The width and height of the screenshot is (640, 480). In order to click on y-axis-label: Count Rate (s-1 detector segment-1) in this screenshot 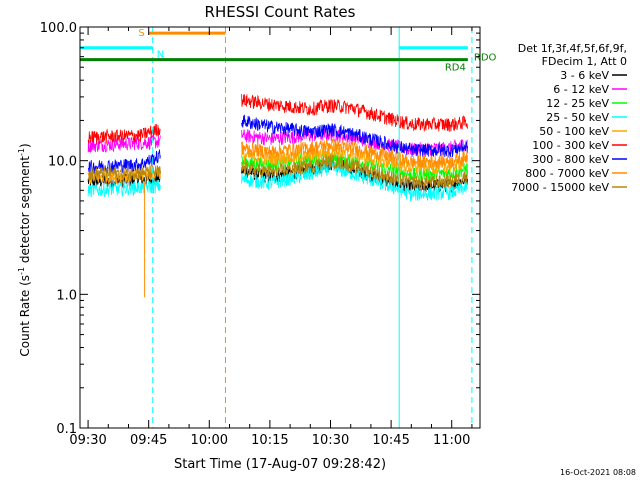, I will do `click(24, 249)`.